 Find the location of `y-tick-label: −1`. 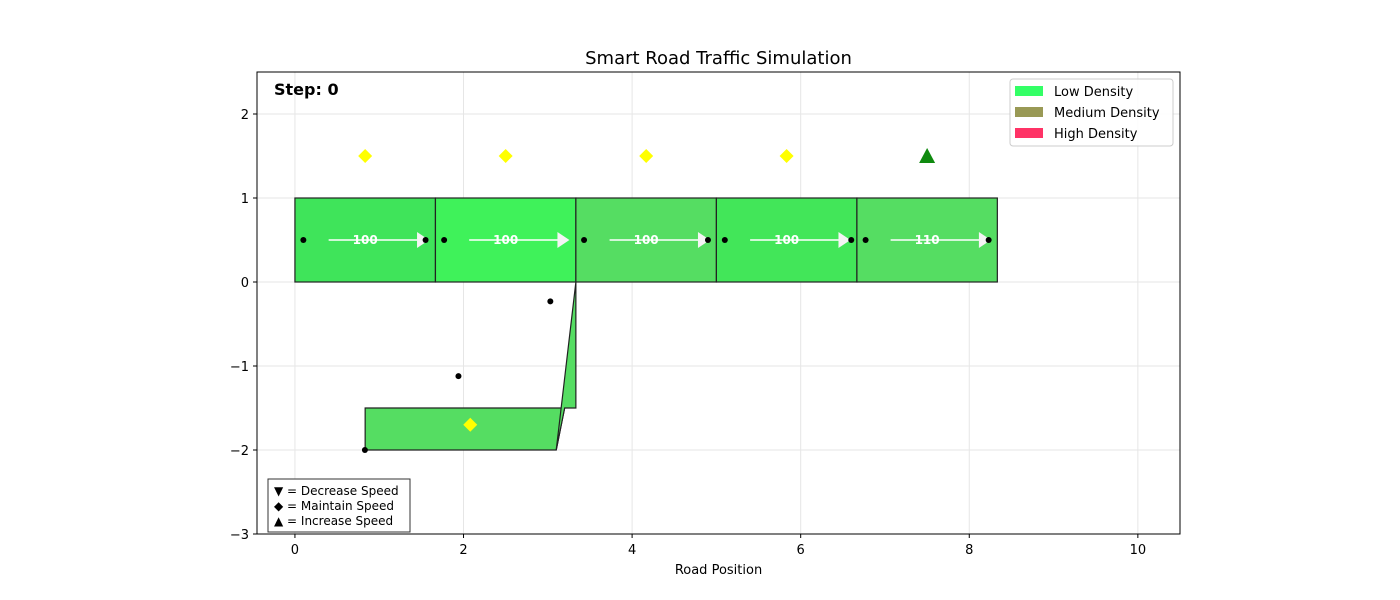

y-tick-label: −1 is located at coordinates (239, 367).